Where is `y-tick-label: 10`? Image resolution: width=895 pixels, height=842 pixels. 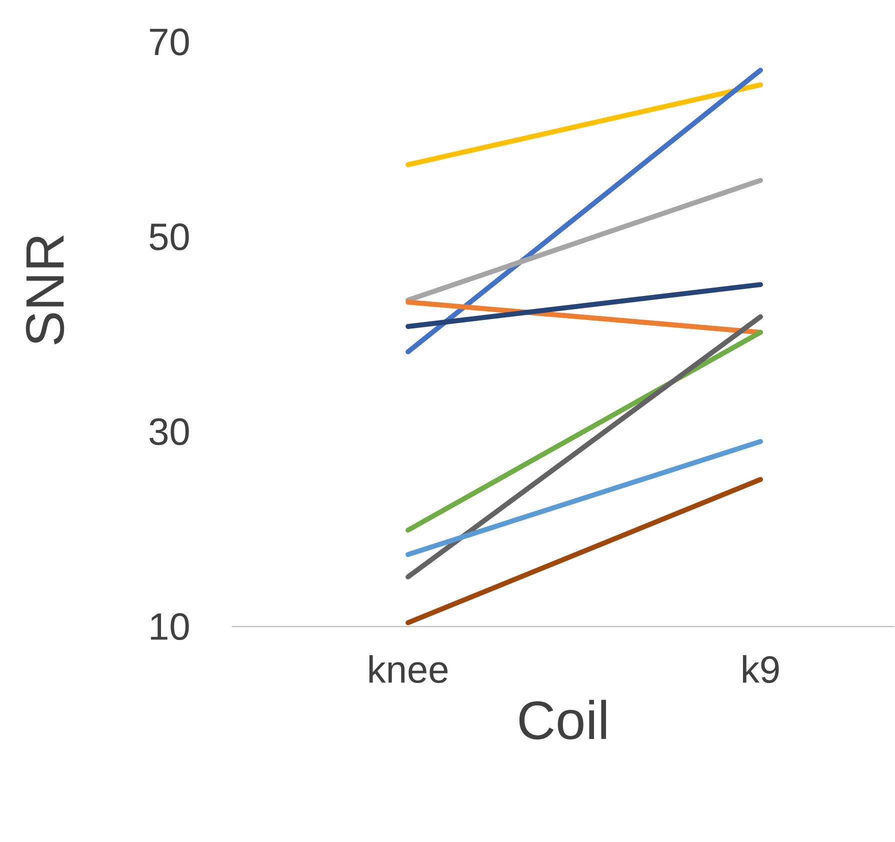 y-tick-label: 10 is located at coordinates (170, 626).